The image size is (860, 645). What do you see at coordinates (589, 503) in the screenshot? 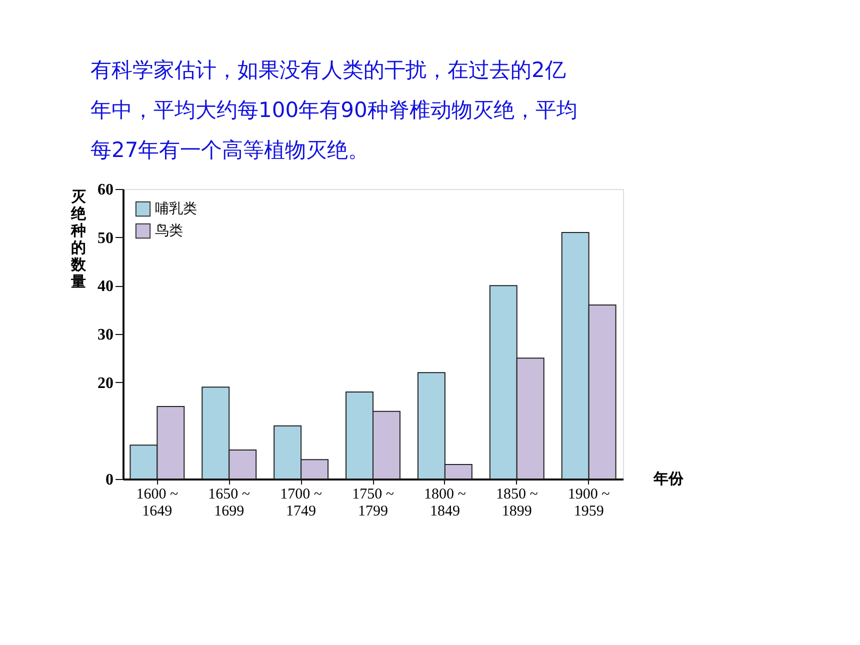
I see `x-tick-label: 1900 ~ 1959` at bounding box center [589, 503].